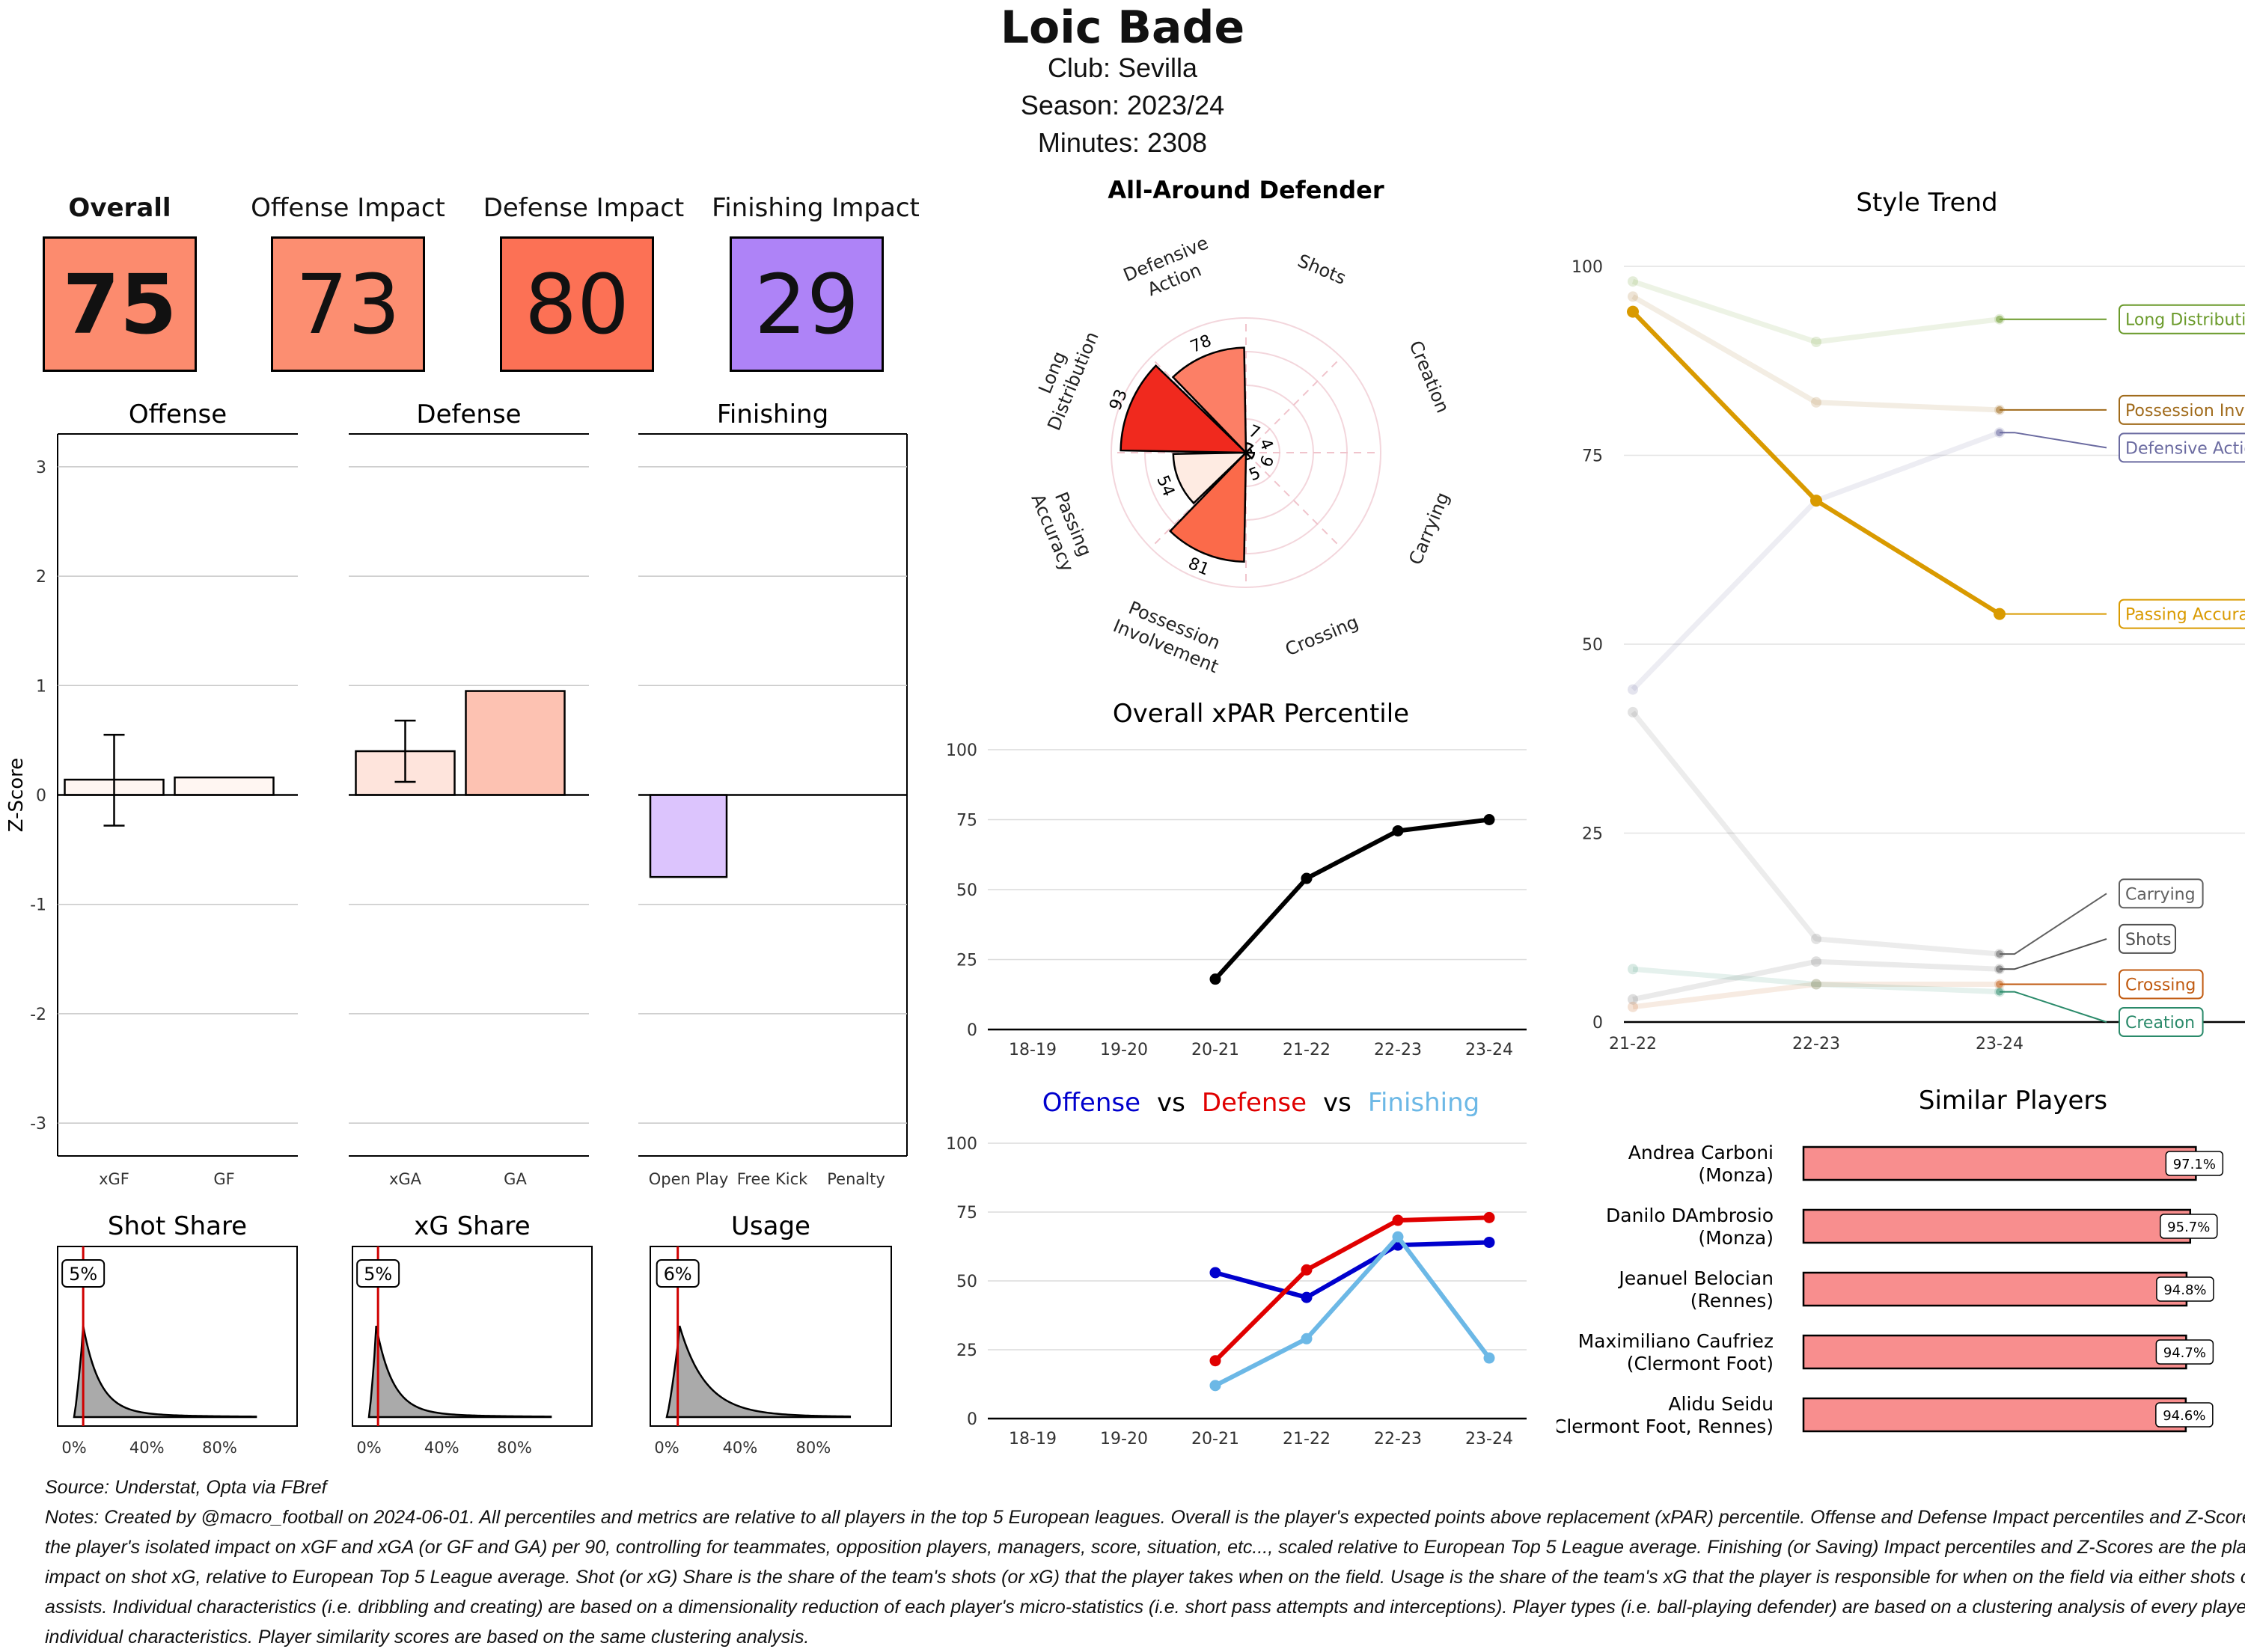 The height and width of the screenshot is (1652, 2245). I want to click on similarity-value-label: 94.7%, so click(2184, 1353).